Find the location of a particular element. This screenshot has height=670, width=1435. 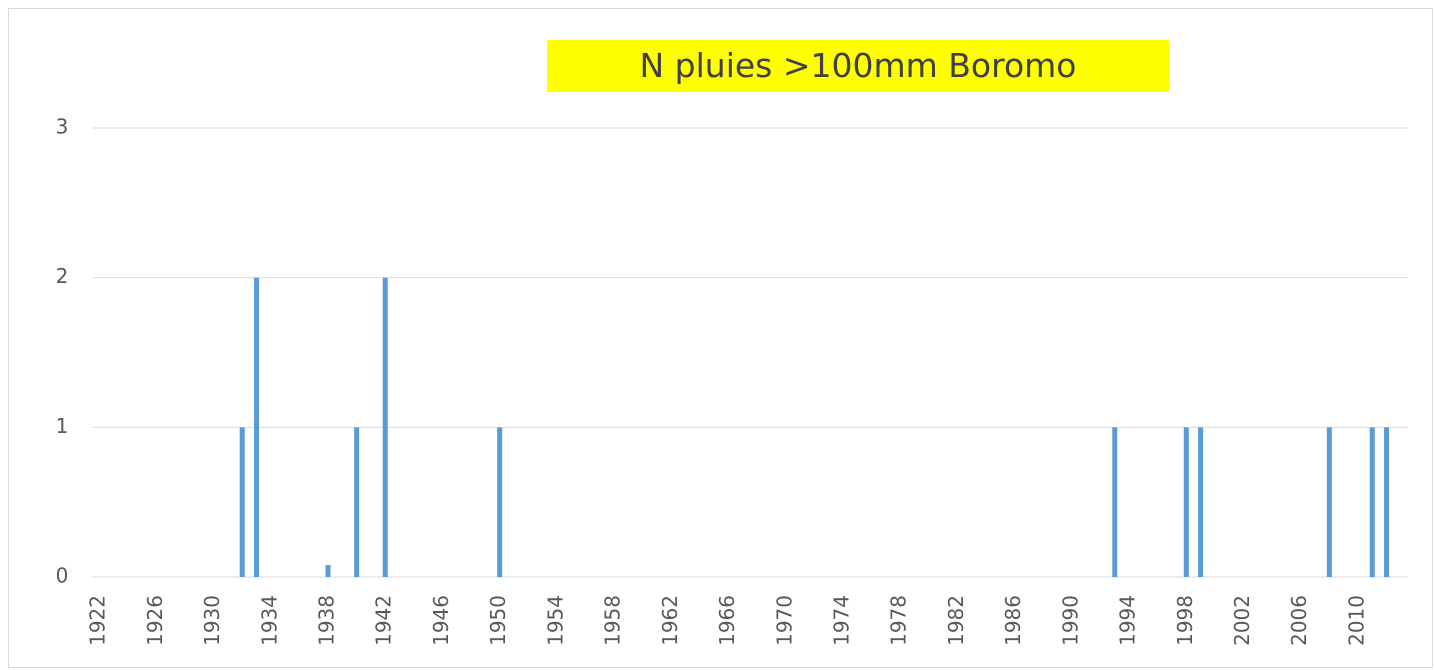

x-tick-label: 1930 is located at coordinates (212, 620).